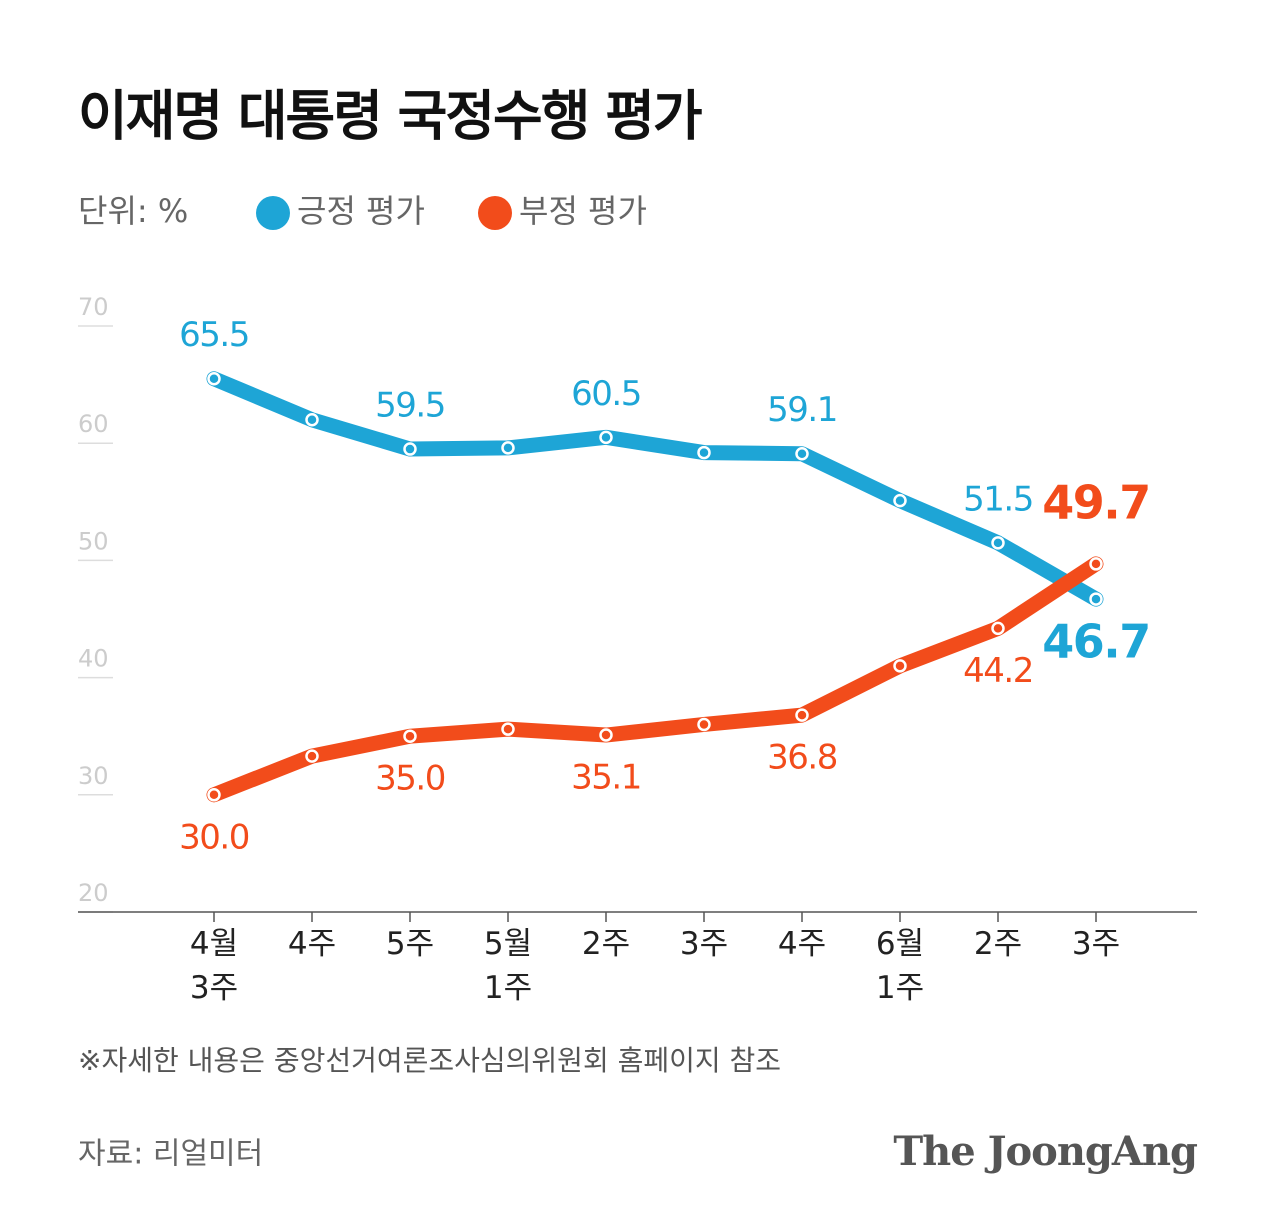 The height and width of the screenshot is (1232, 1280). What do you see at coordinates (170, 1154) in the screenshot?
I see `source: 자료: 리얼미터` at bounding box center [170, 1154].